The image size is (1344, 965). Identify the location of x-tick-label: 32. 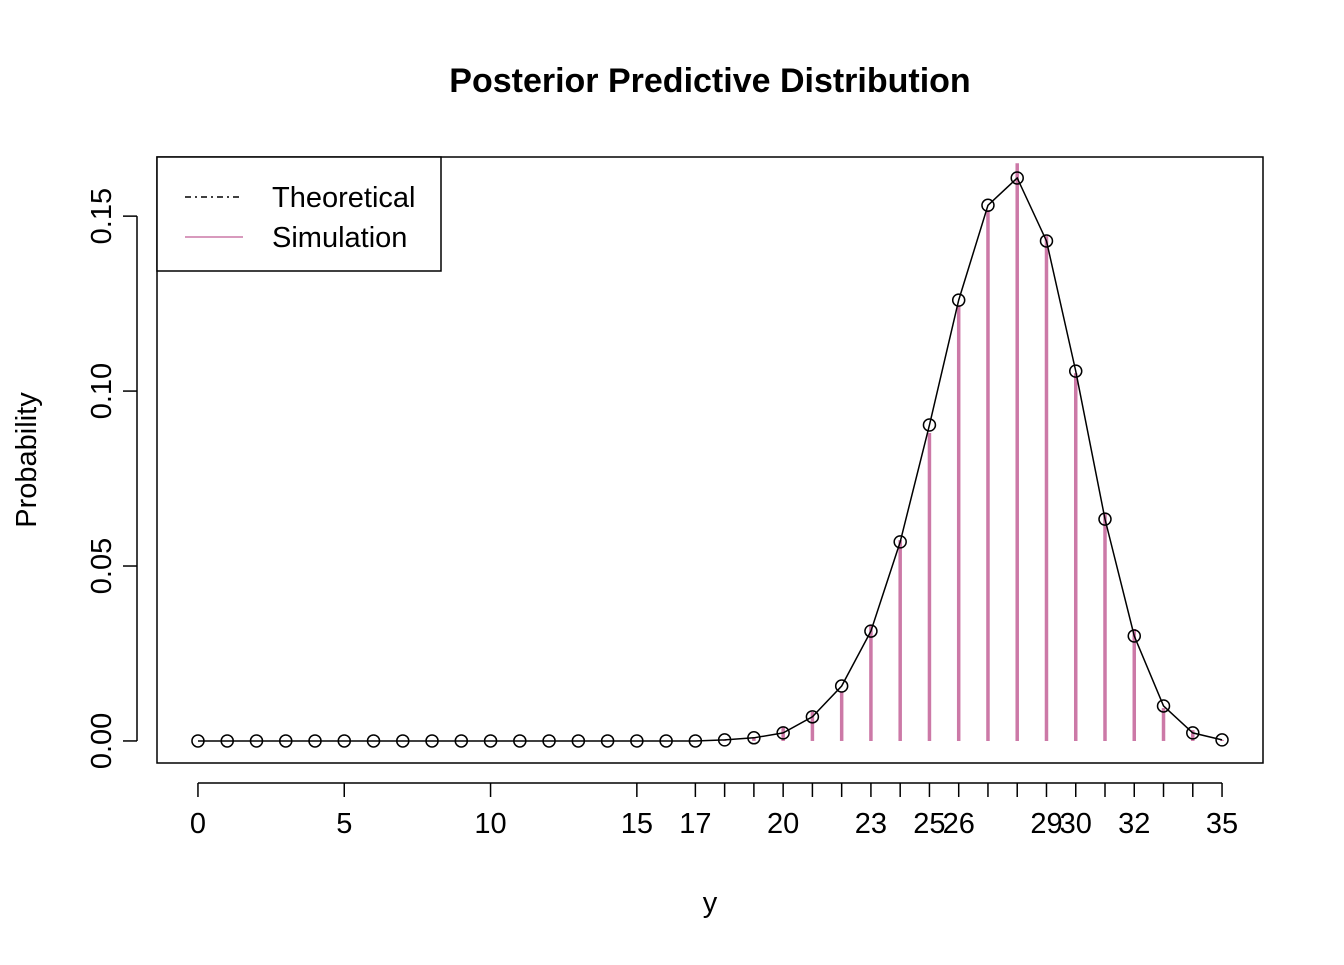
(1134, 824).